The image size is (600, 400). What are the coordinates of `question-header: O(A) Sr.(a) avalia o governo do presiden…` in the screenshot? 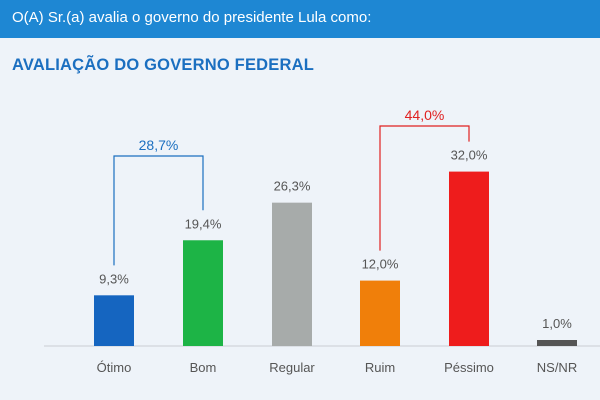 It's located at (300, 19).